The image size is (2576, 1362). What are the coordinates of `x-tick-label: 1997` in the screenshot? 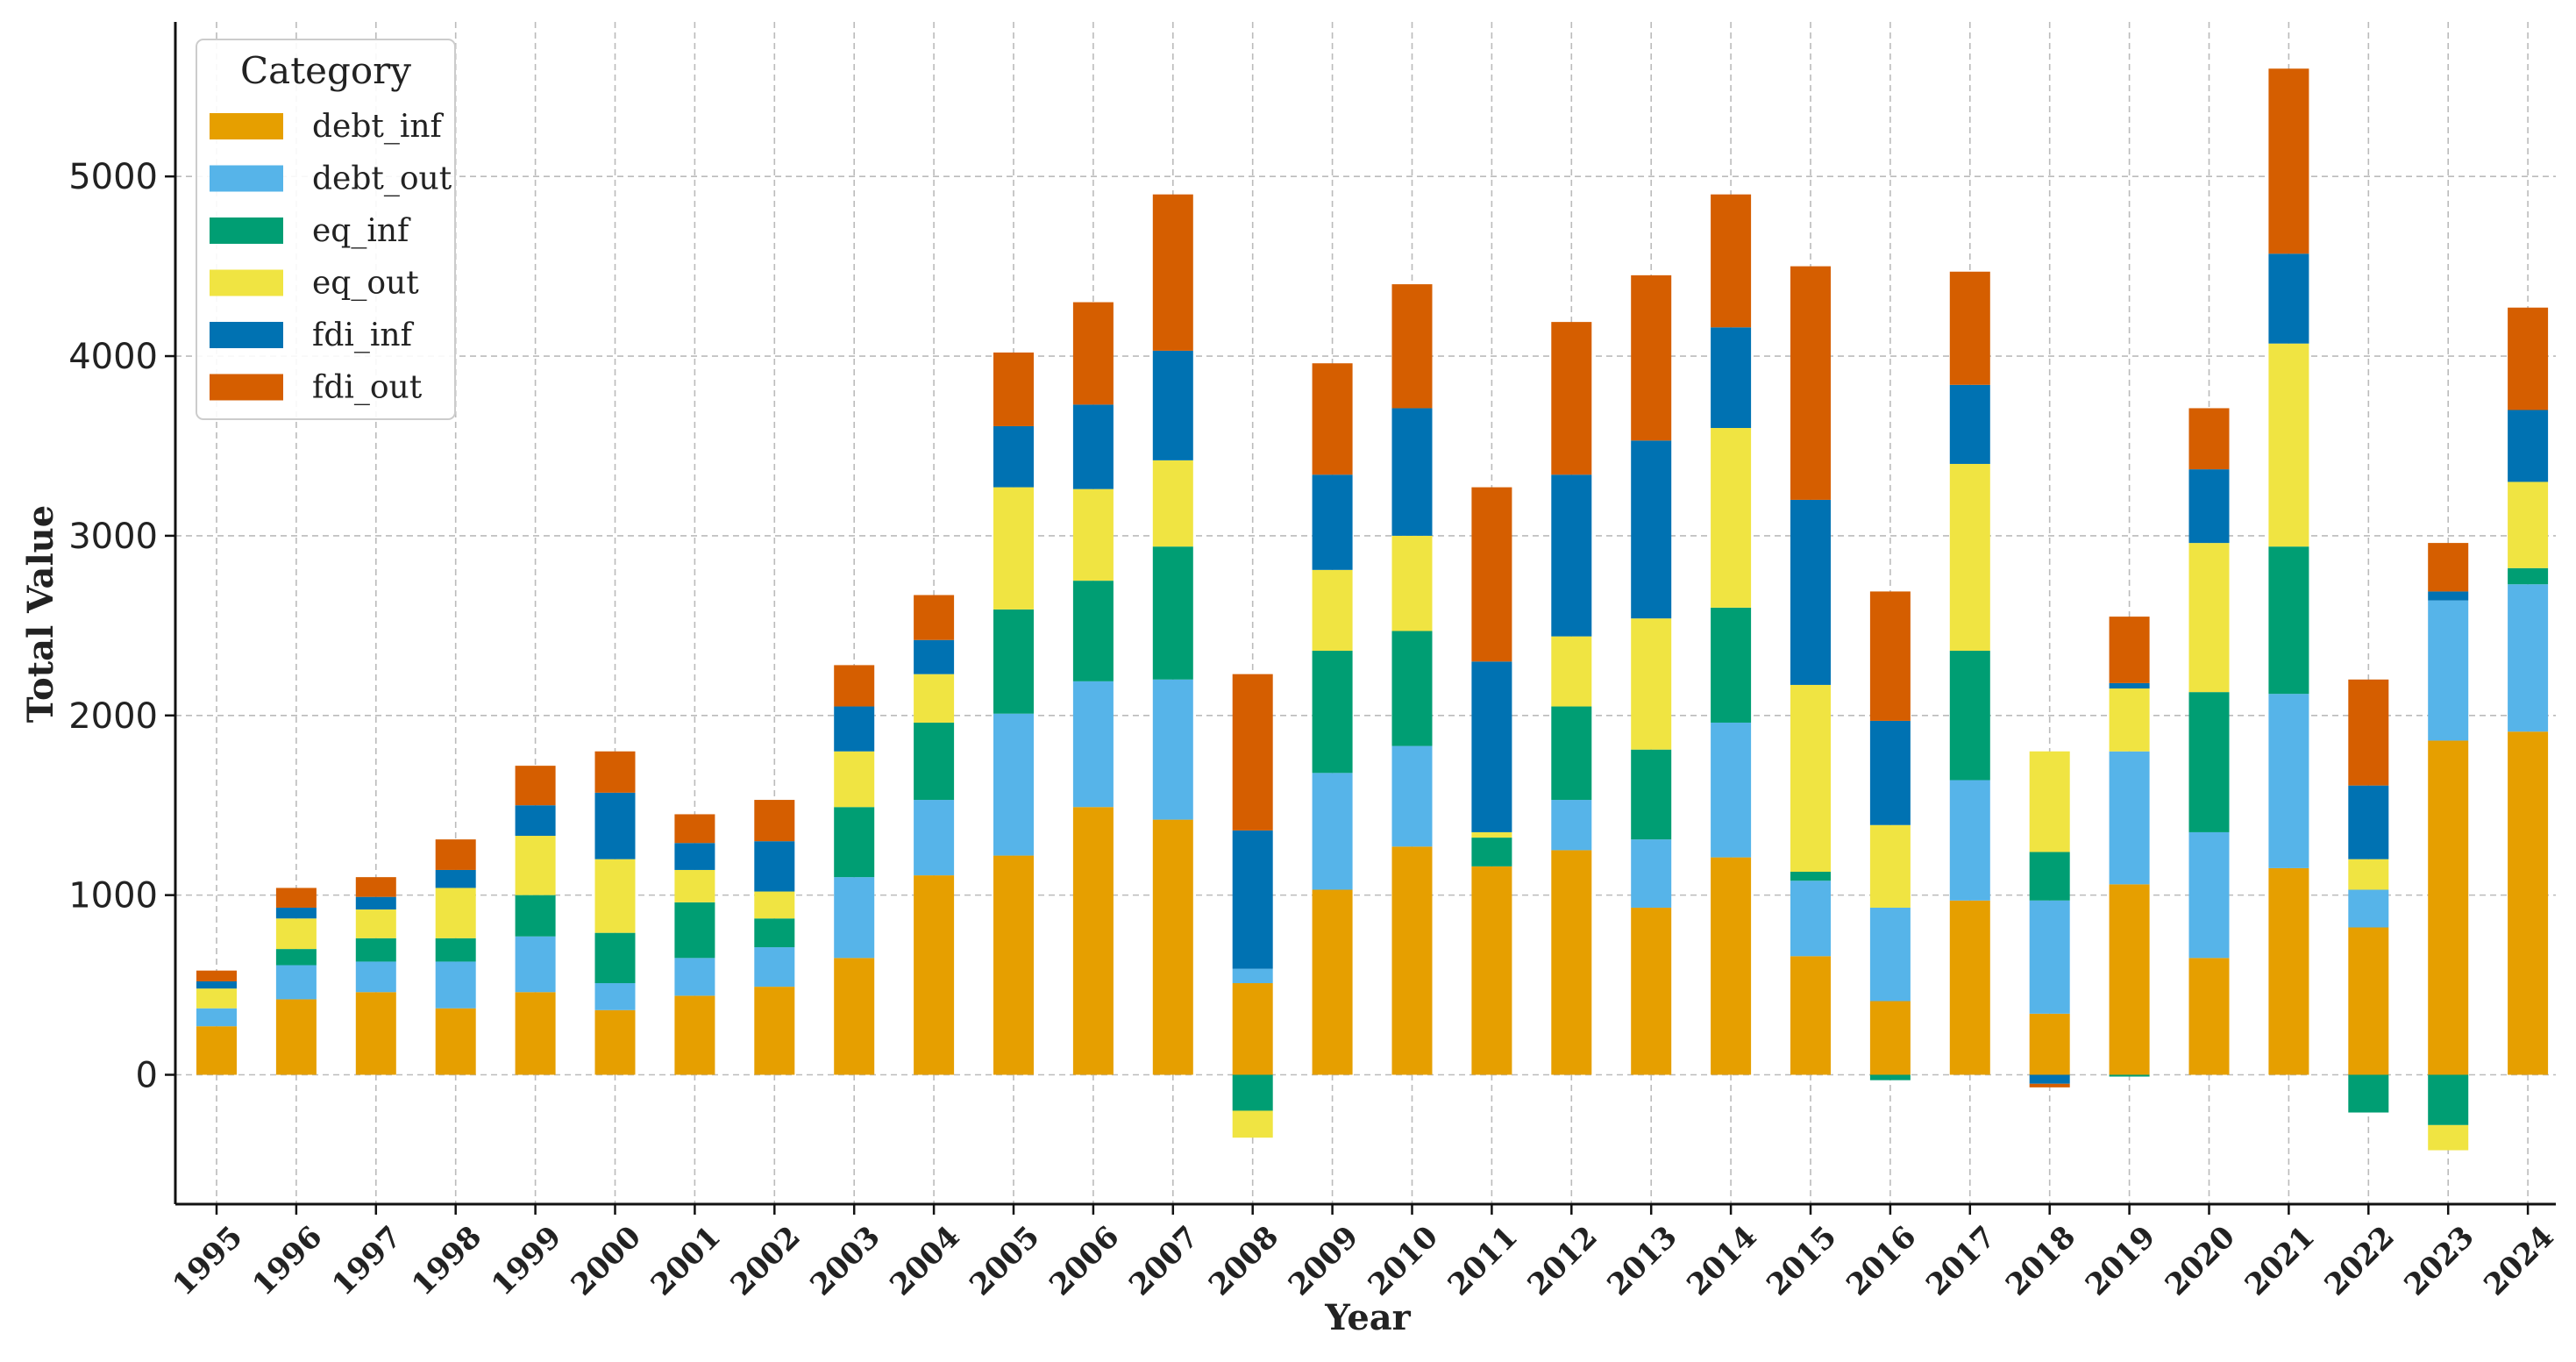 It's located at (367, 1260).